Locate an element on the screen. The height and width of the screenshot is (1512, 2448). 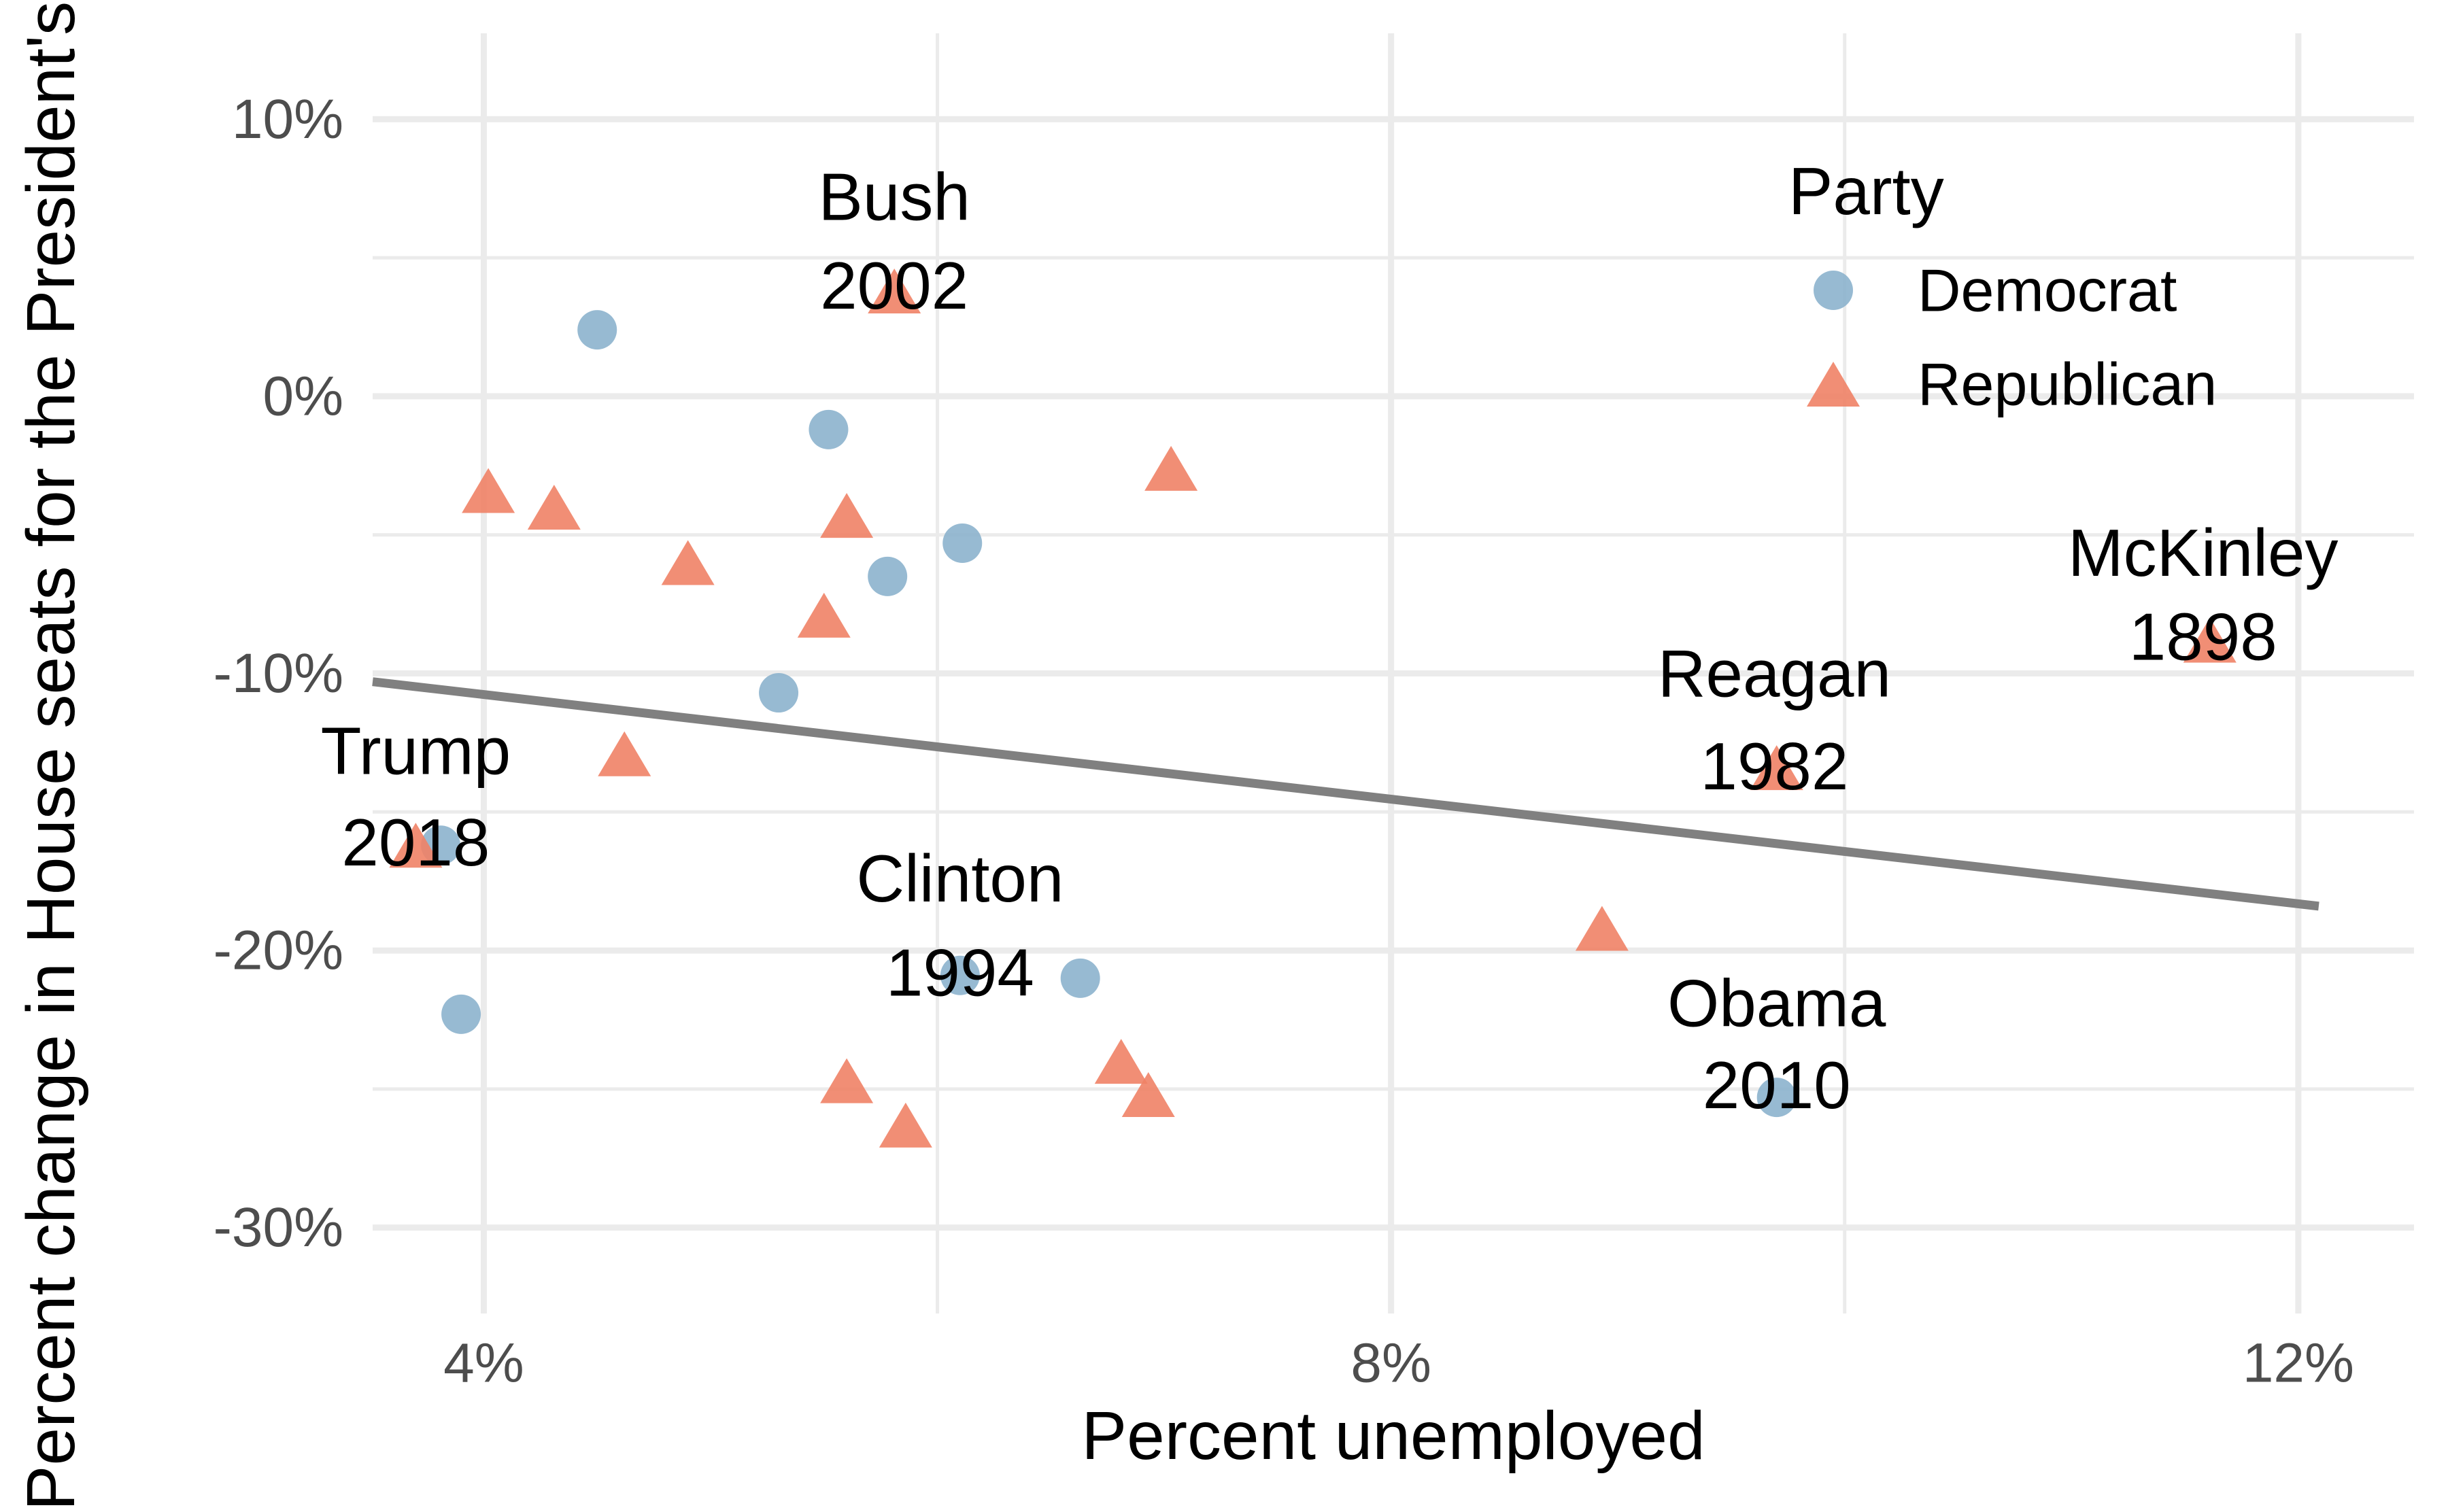
y-tick-label: -10% is located at coordinates (278, 673).